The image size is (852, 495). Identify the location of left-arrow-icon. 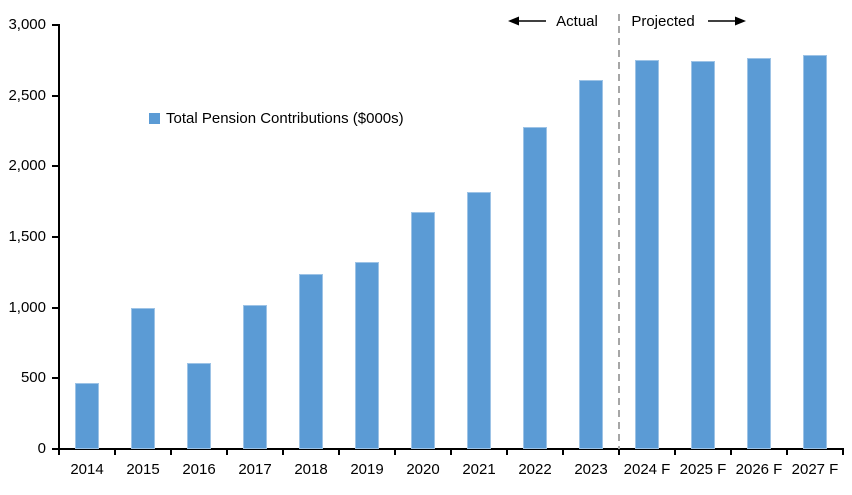
(527, 21).